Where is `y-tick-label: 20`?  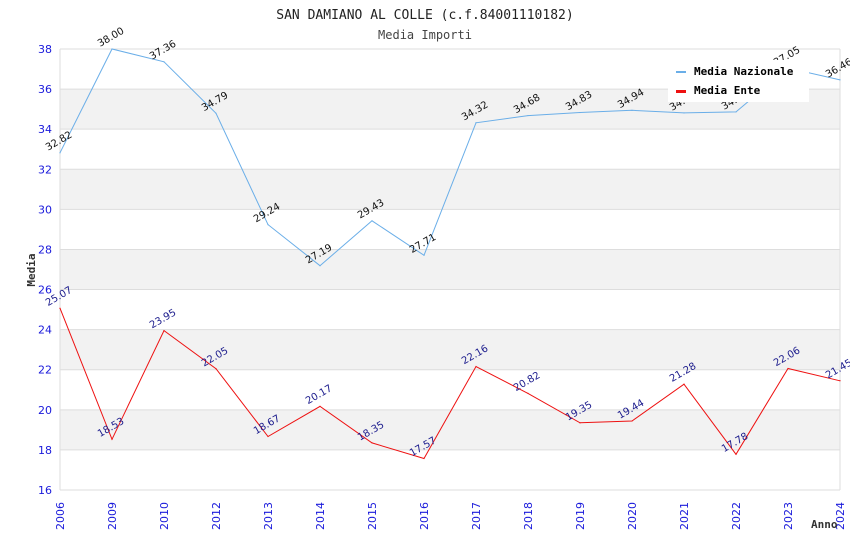 y-tick-label: 20 is located at coordinates (45, 410).